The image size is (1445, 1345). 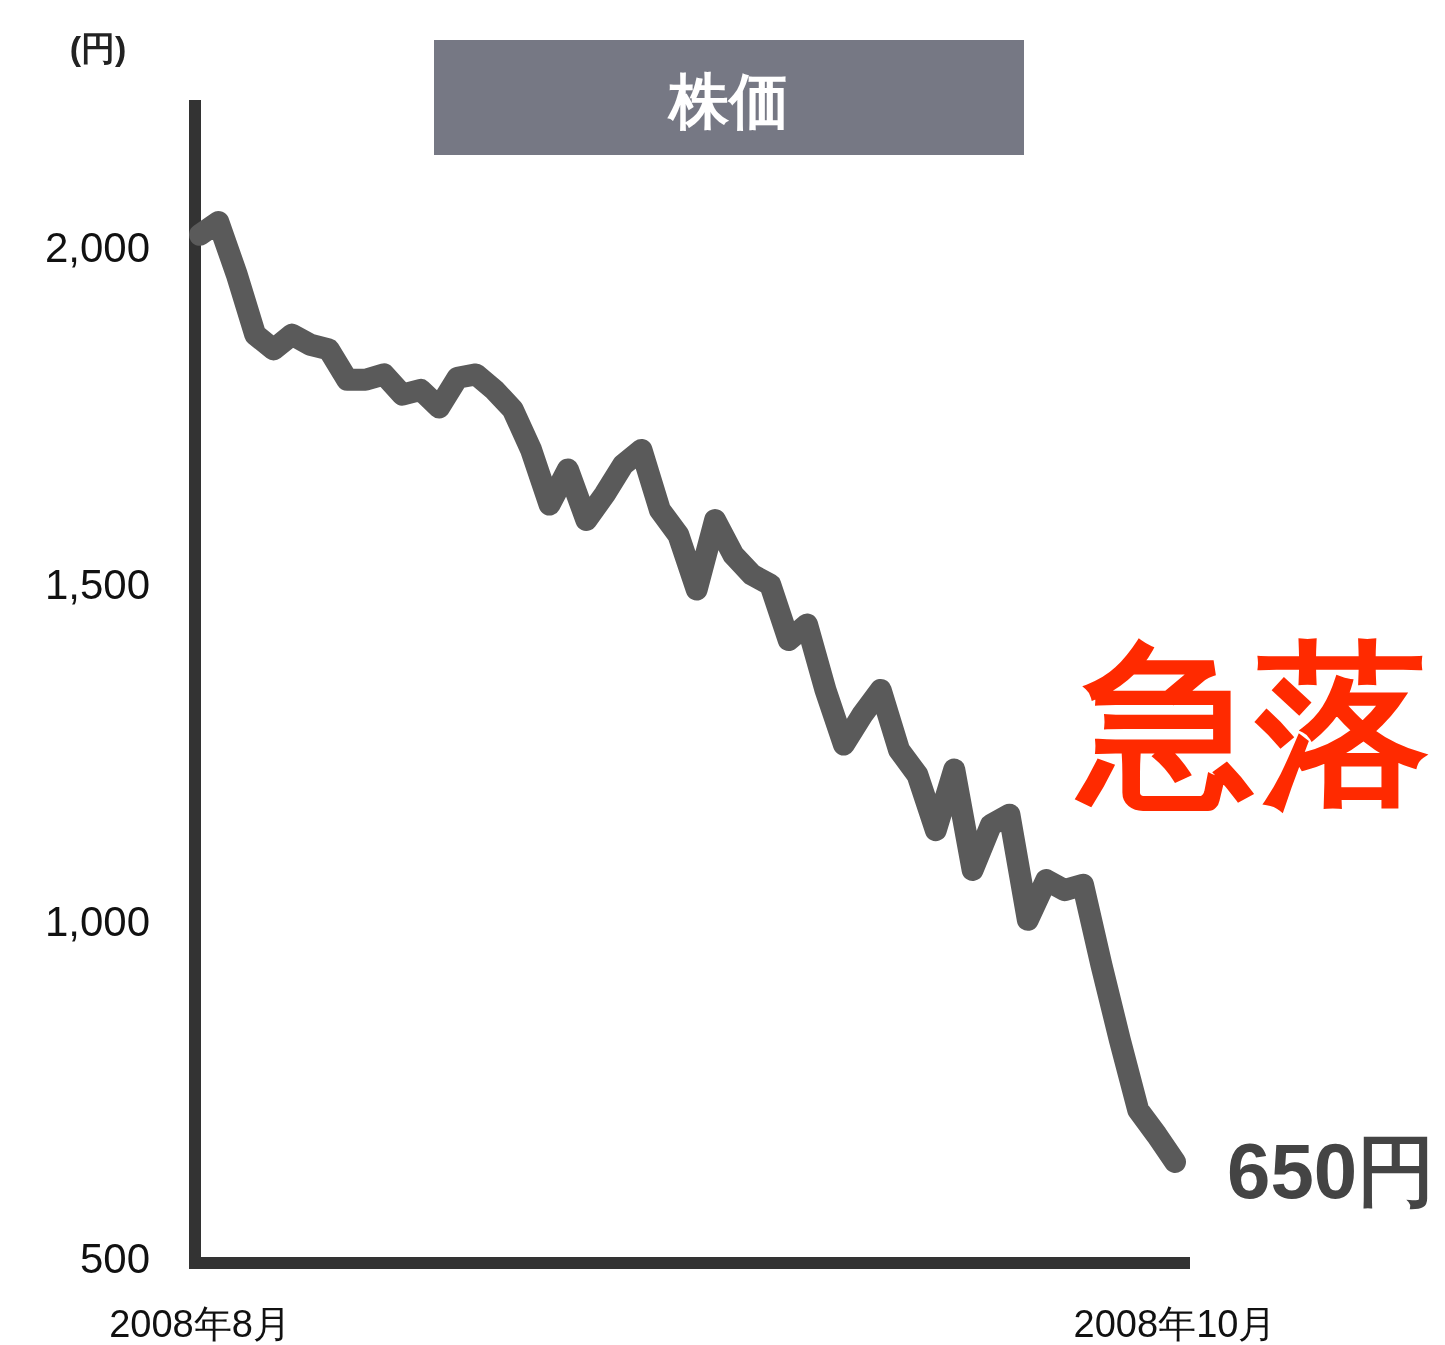 I want to click on x-tick-label: 2008年8月, so click(x=200, y=1324).